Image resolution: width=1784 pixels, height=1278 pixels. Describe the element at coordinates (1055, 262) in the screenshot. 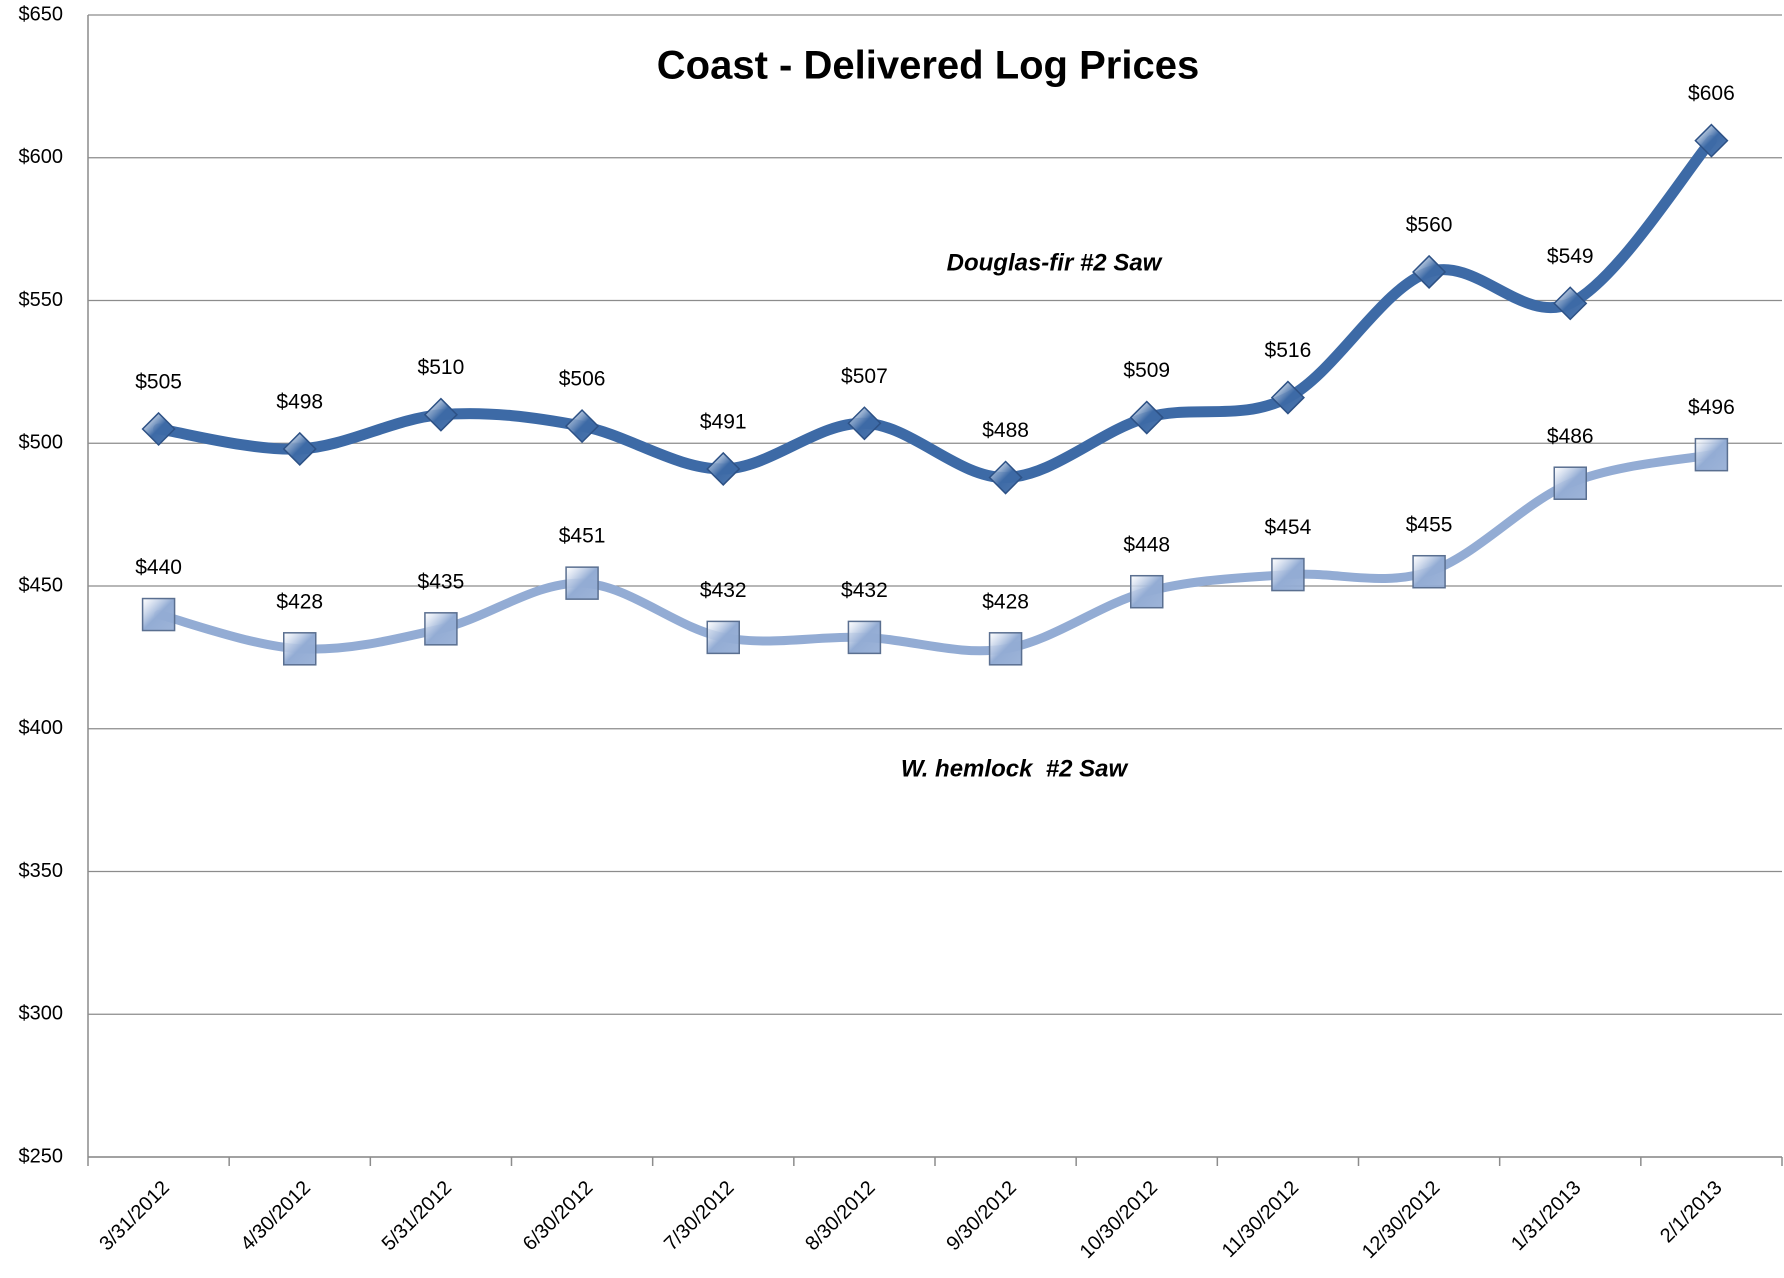

I see `series-label: Douglas-fir #2 Saw` at that location.